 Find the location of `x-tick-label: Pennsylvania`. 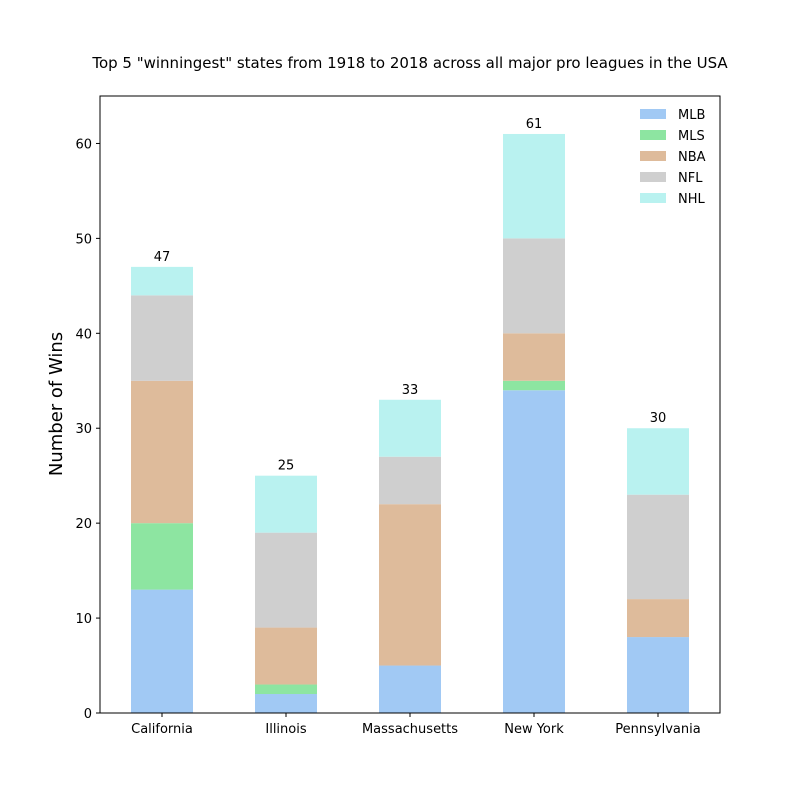

x-tick-label: Pennsylvania is located at coordinates (657, 729).